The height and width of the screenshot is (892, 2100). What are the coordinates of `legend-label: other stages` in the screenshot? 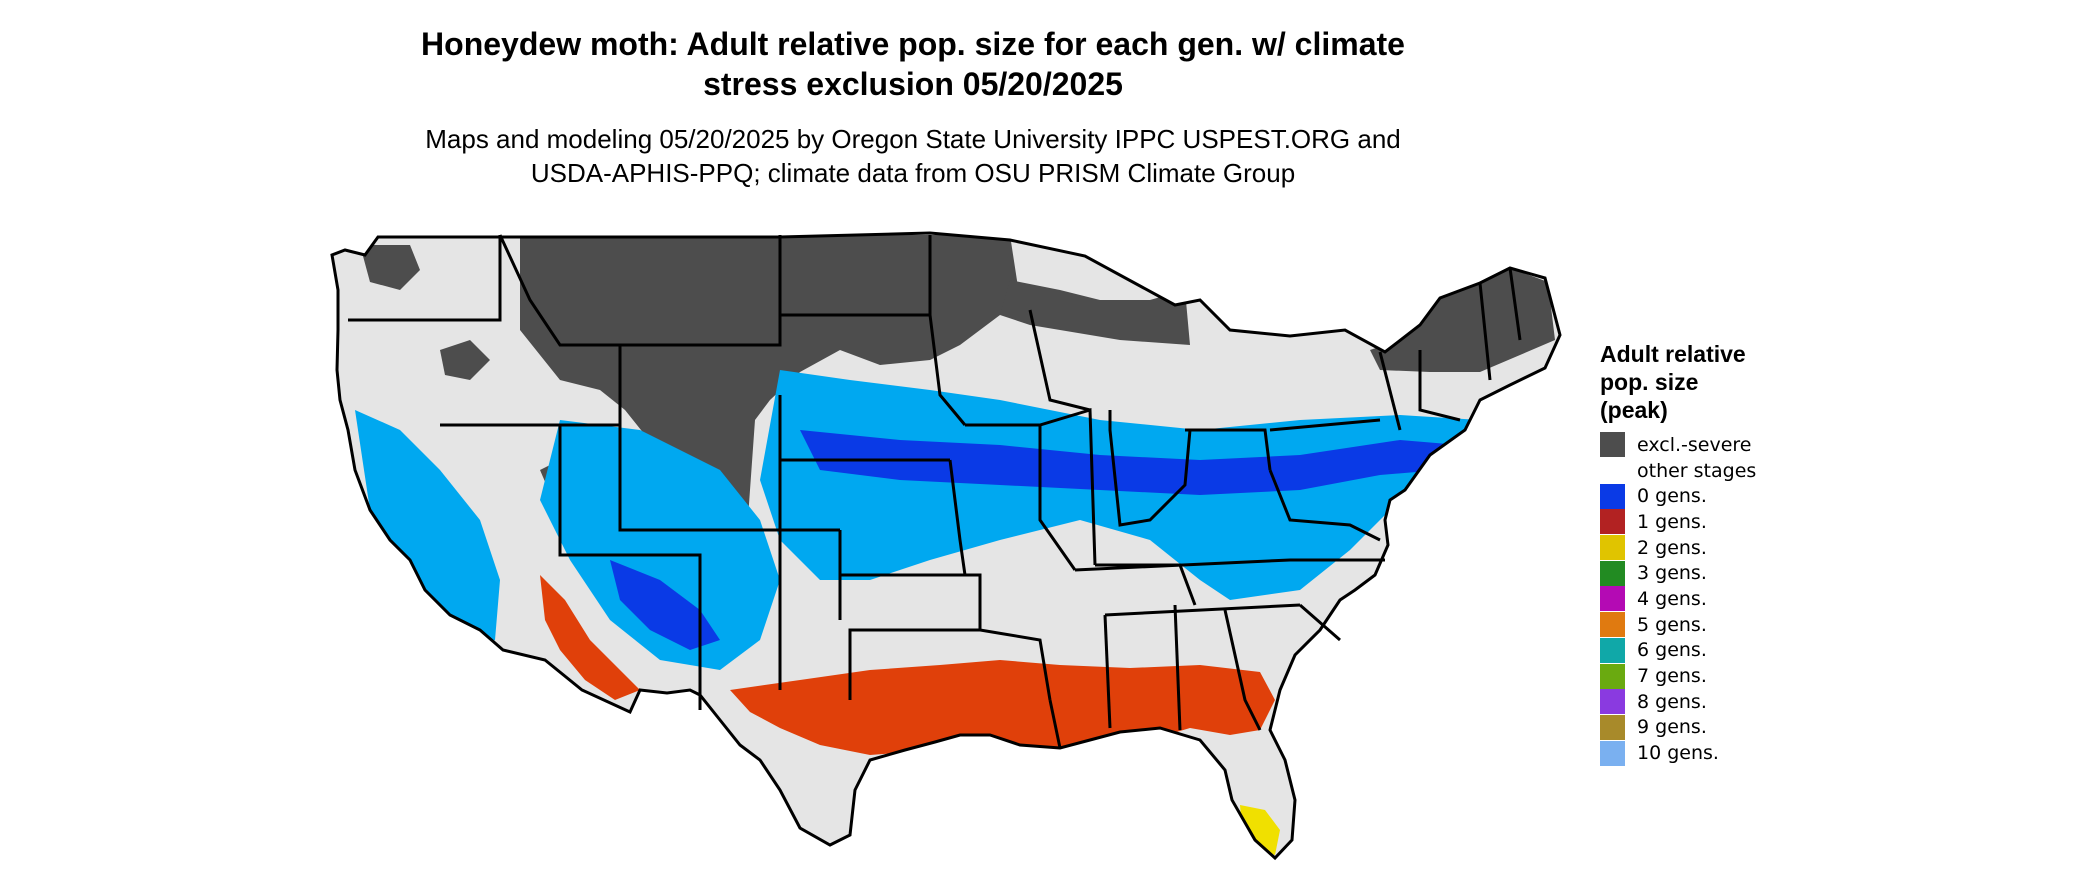 It's located at (1697, 470).